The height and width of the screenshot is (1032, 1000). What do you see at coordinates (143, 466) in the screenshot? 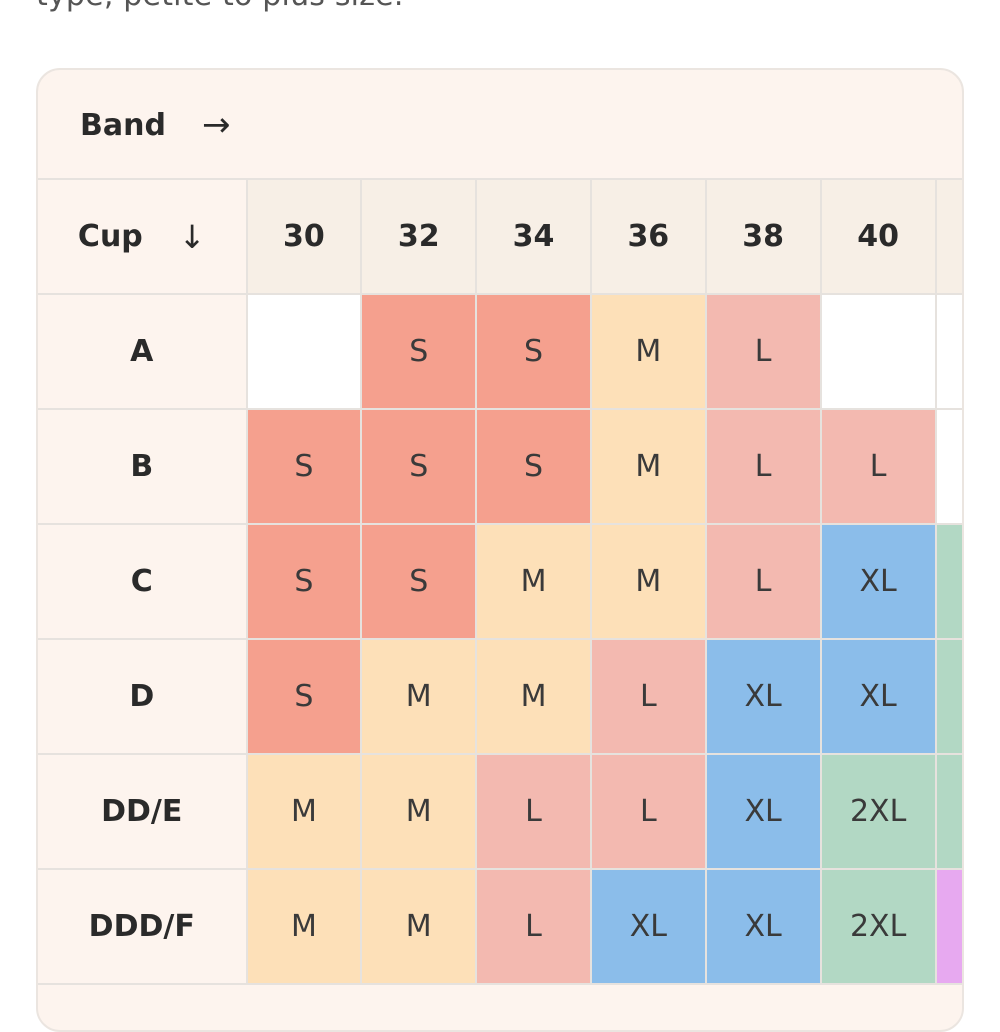
I see `cup-b: B` at bounding box center [143, 466].